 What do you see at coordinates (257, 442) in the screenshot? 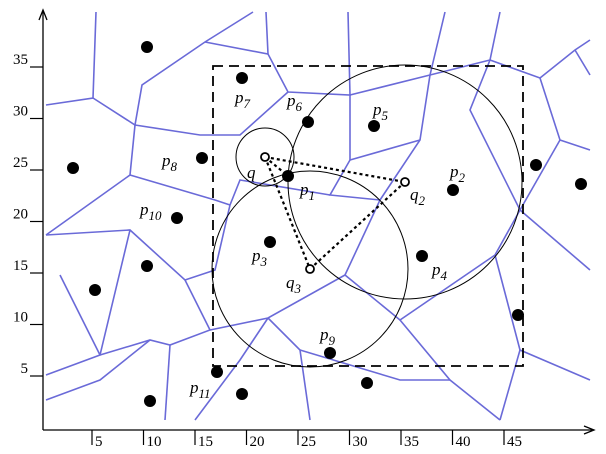
I see `x-tick-label: 20` at bounding box center [257, 442].